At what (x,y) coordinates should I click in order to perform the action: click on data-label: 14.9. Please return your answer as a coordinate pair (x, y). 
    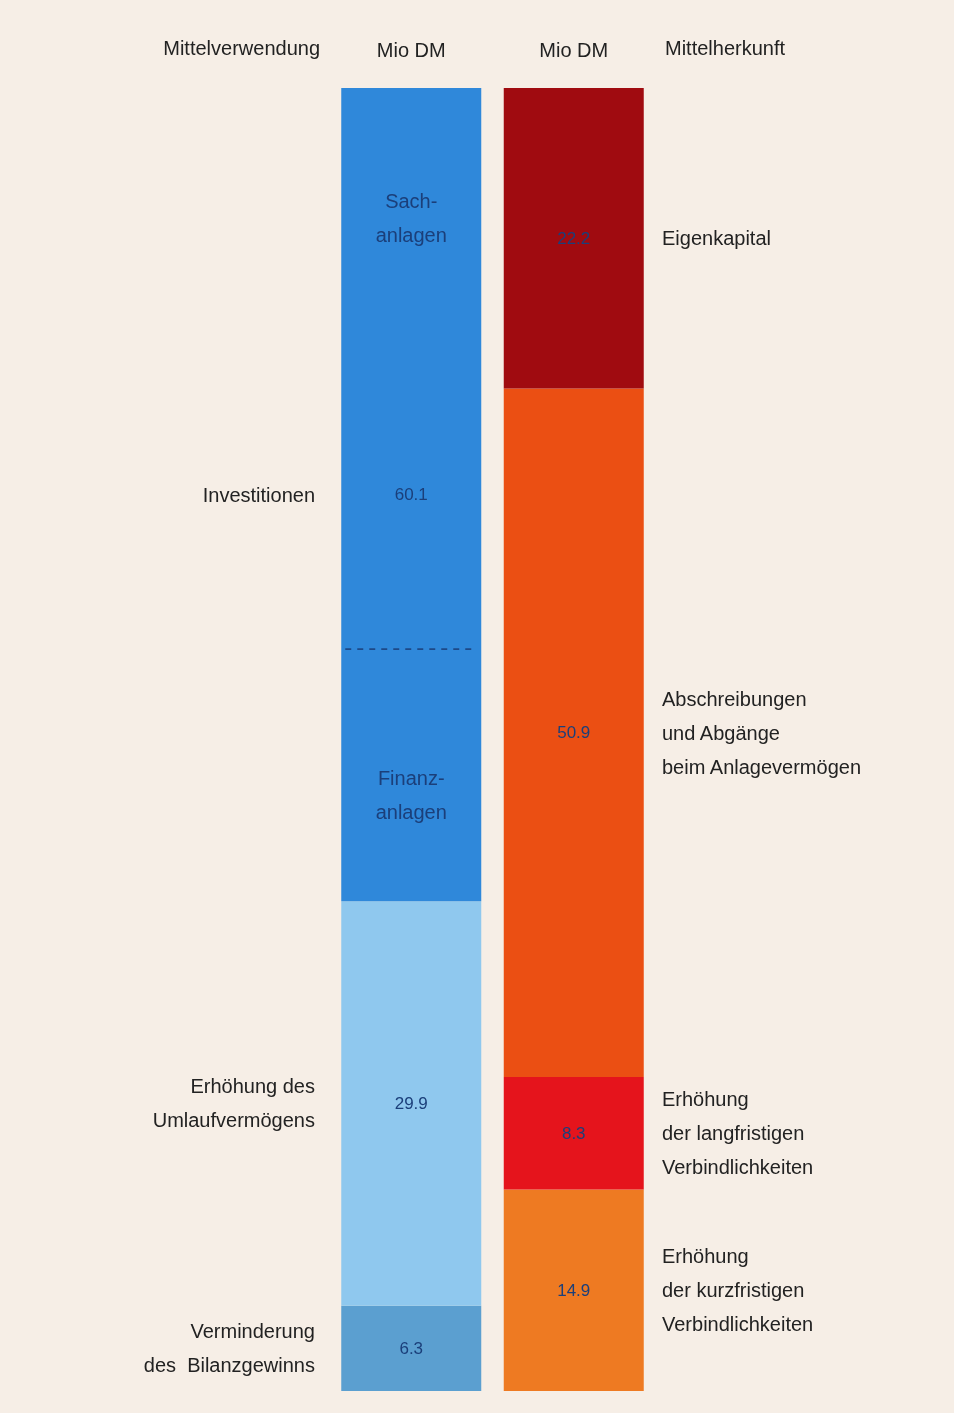
    Looking at the image, I should click on (574, 1290).